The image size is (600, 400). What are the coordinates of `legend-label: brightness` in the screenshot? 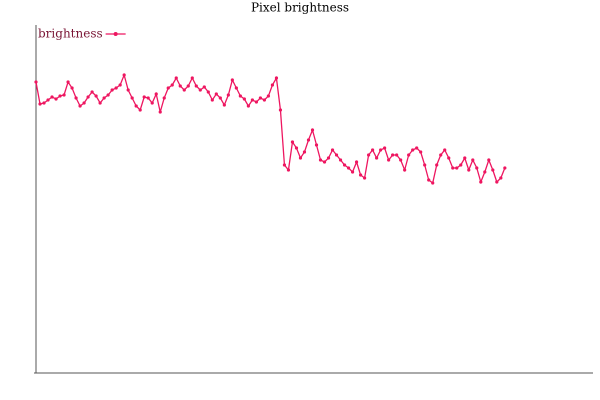 It's located at (70, 34).